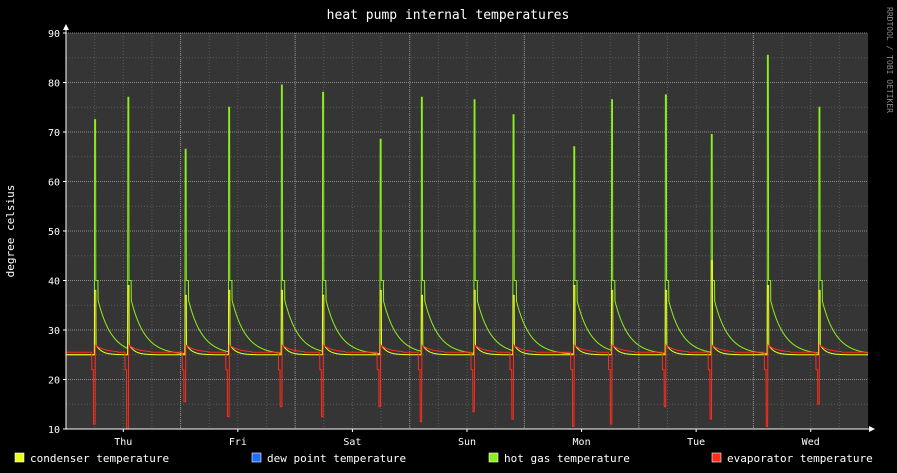  Describe the element at coordinates (54, 133) in the screenshot. I see `y-tick-label: 70` at that location.